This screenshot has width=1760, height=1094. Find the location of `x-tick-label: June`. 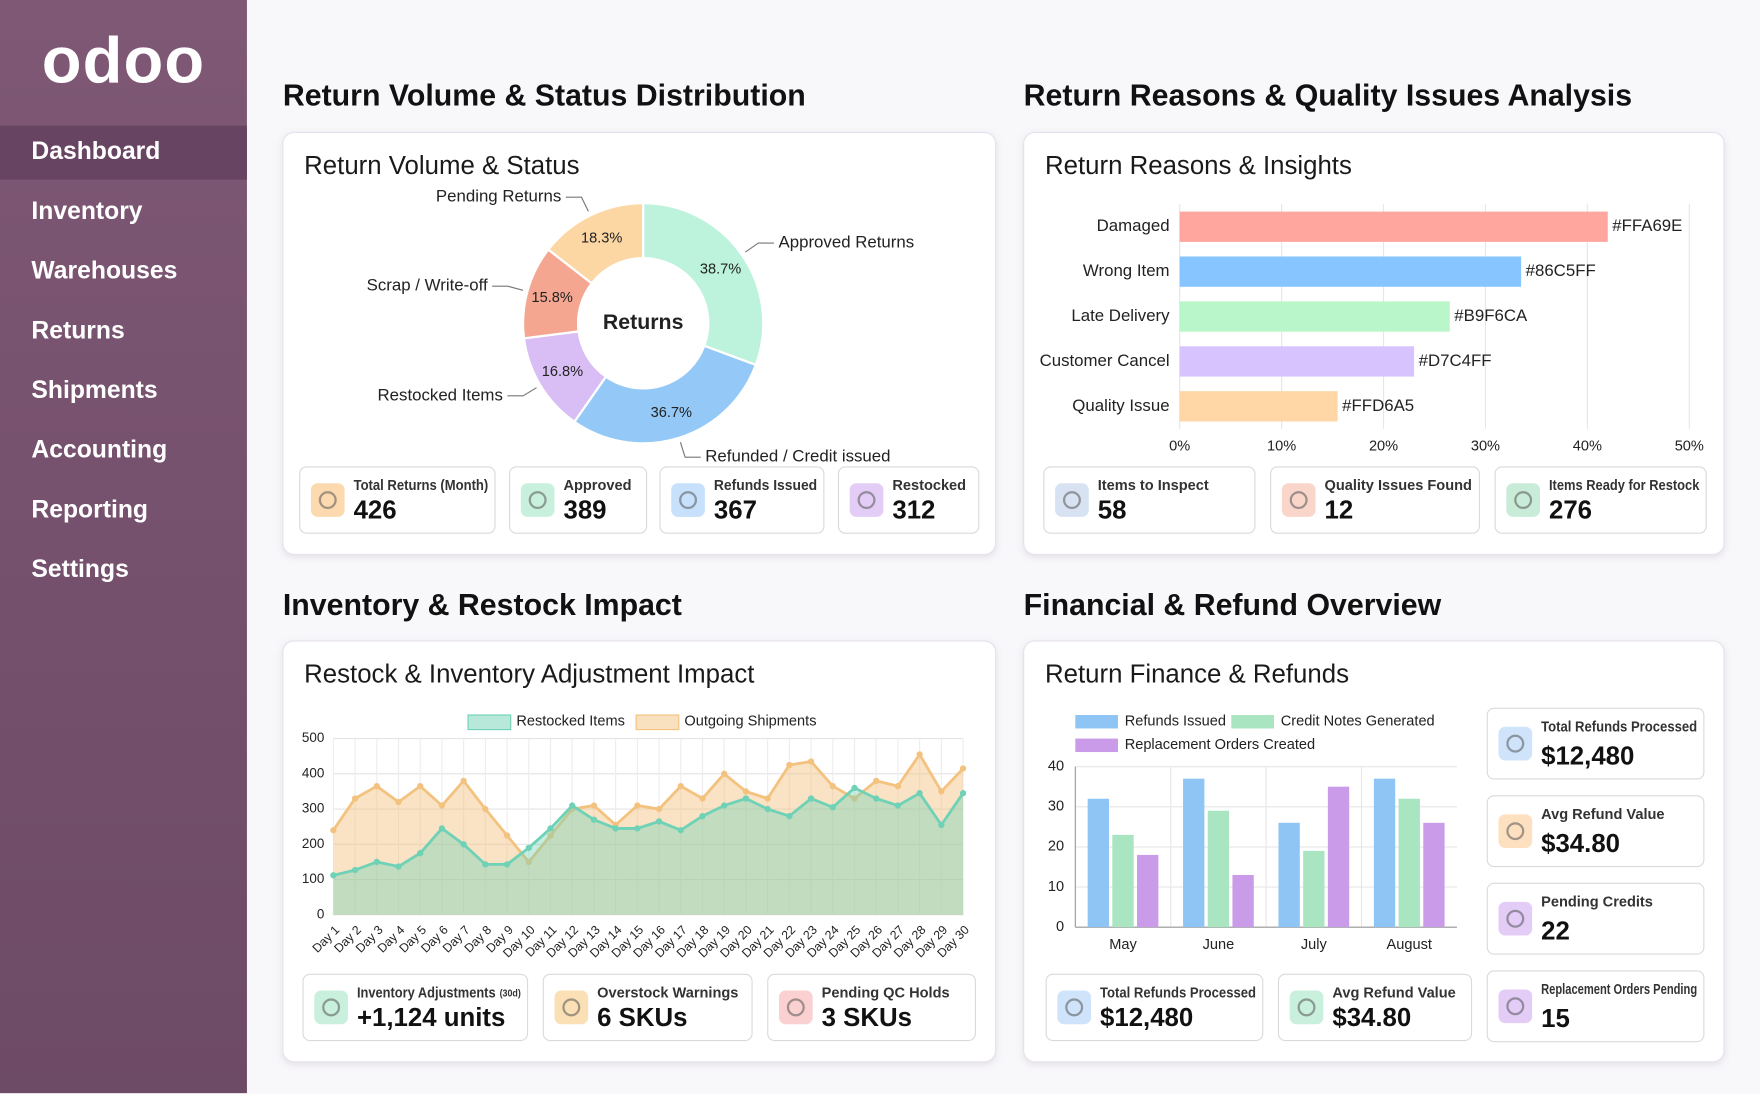

x-tick-label: June is located at coordinates (1219, 945).